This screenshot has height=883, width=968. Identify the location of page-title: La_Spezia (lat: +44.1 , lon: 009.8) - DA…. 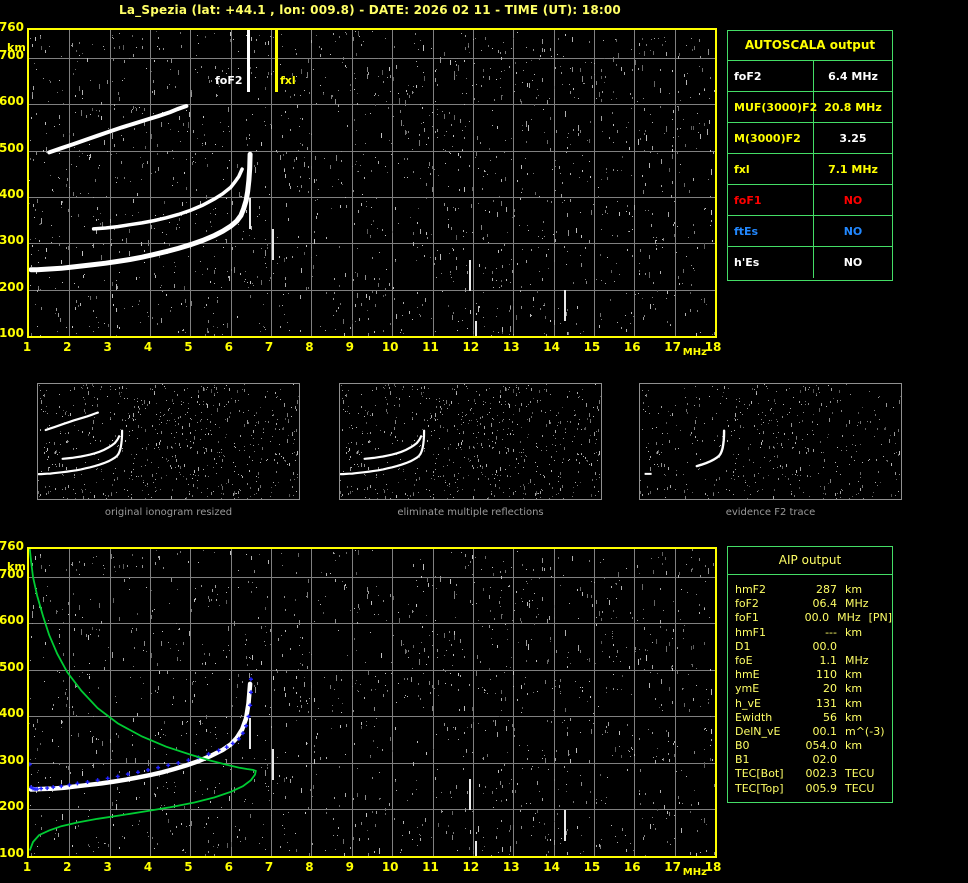
(370, 10).